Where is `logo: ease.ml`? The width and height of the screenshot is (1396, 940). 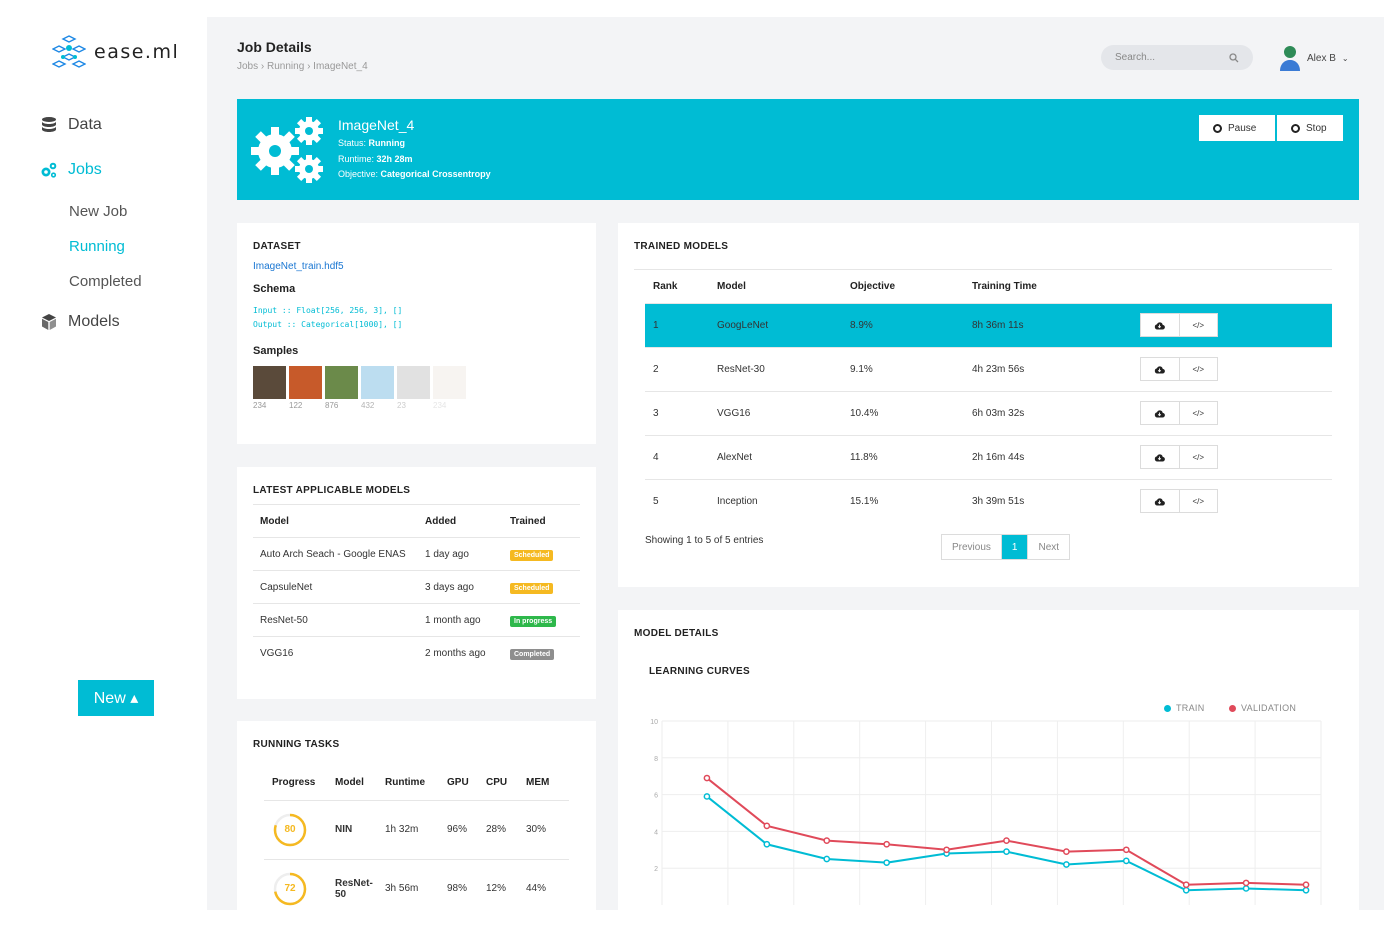
logo: ease.ml is located at coordinates (115, 52).